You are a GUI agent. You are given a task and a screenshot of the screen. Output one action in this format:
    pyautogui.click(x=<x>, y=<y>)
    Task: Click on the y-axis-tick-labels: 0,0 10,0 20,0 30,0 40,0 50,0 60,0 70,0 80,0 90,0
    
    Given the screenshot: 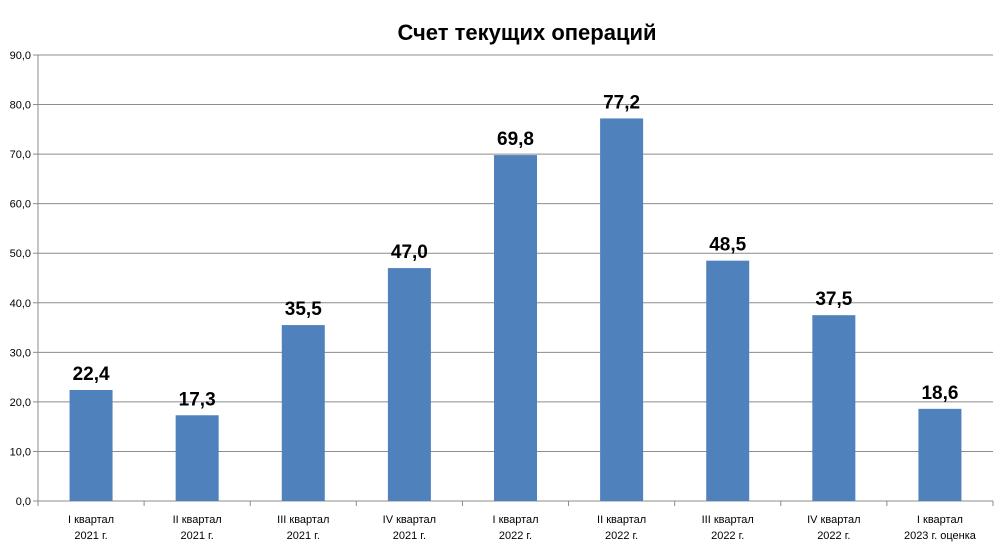 What is the action you would take?
    pyautogui.click(x=20, y=279)
    